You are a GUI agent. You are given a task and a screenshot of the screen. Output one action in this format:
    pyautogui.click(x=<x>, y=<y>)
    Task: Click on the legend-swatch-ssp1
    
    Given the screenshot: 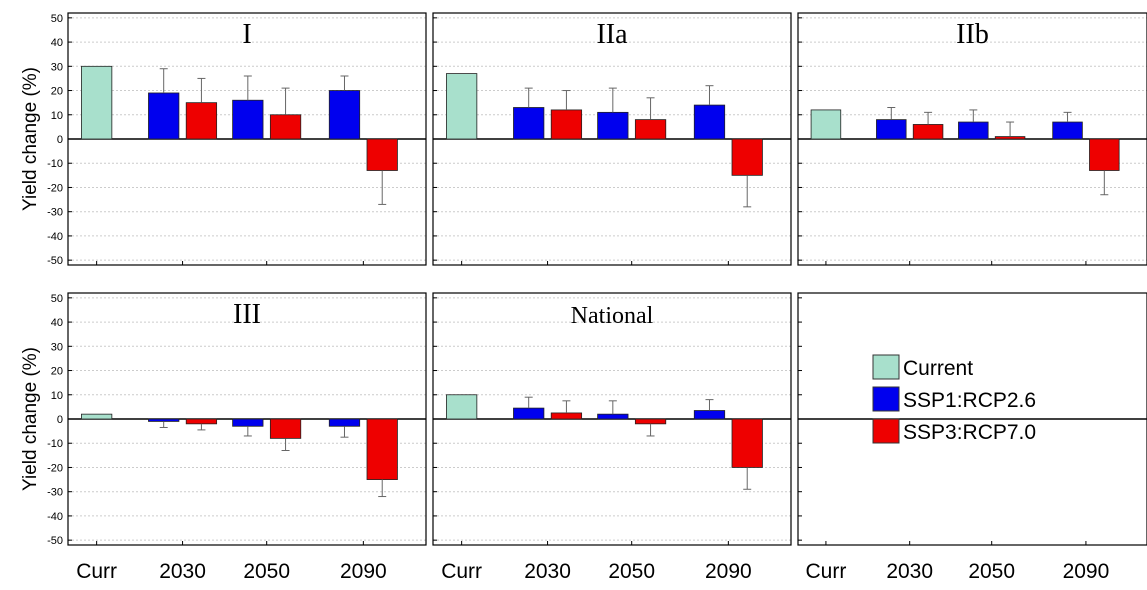 What is the action you would take?
    pyautogui.click(x=886, y=399)
    